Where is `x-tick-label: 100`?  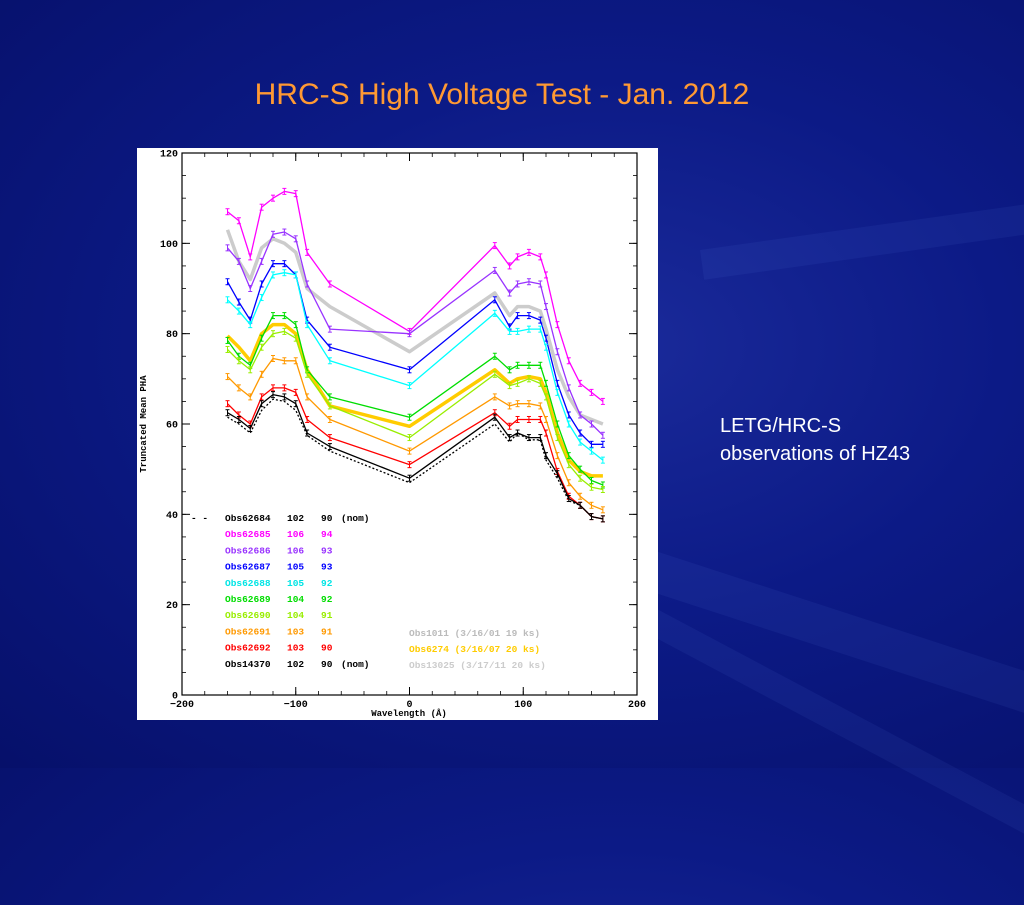 x-tick-label: 100 is located at coordinates (523, 705).